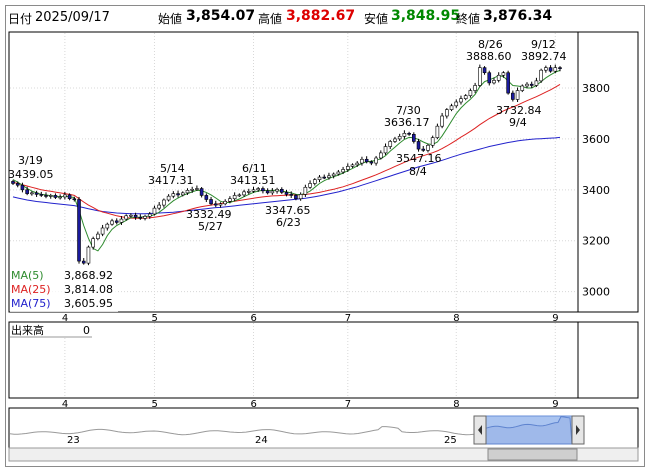 Image resolution: width=653 pixels, height=470 pixels. Describe the element at coordinates (519, 110) in the screenshot. I see `annotation-value: 3732.84` at that location.